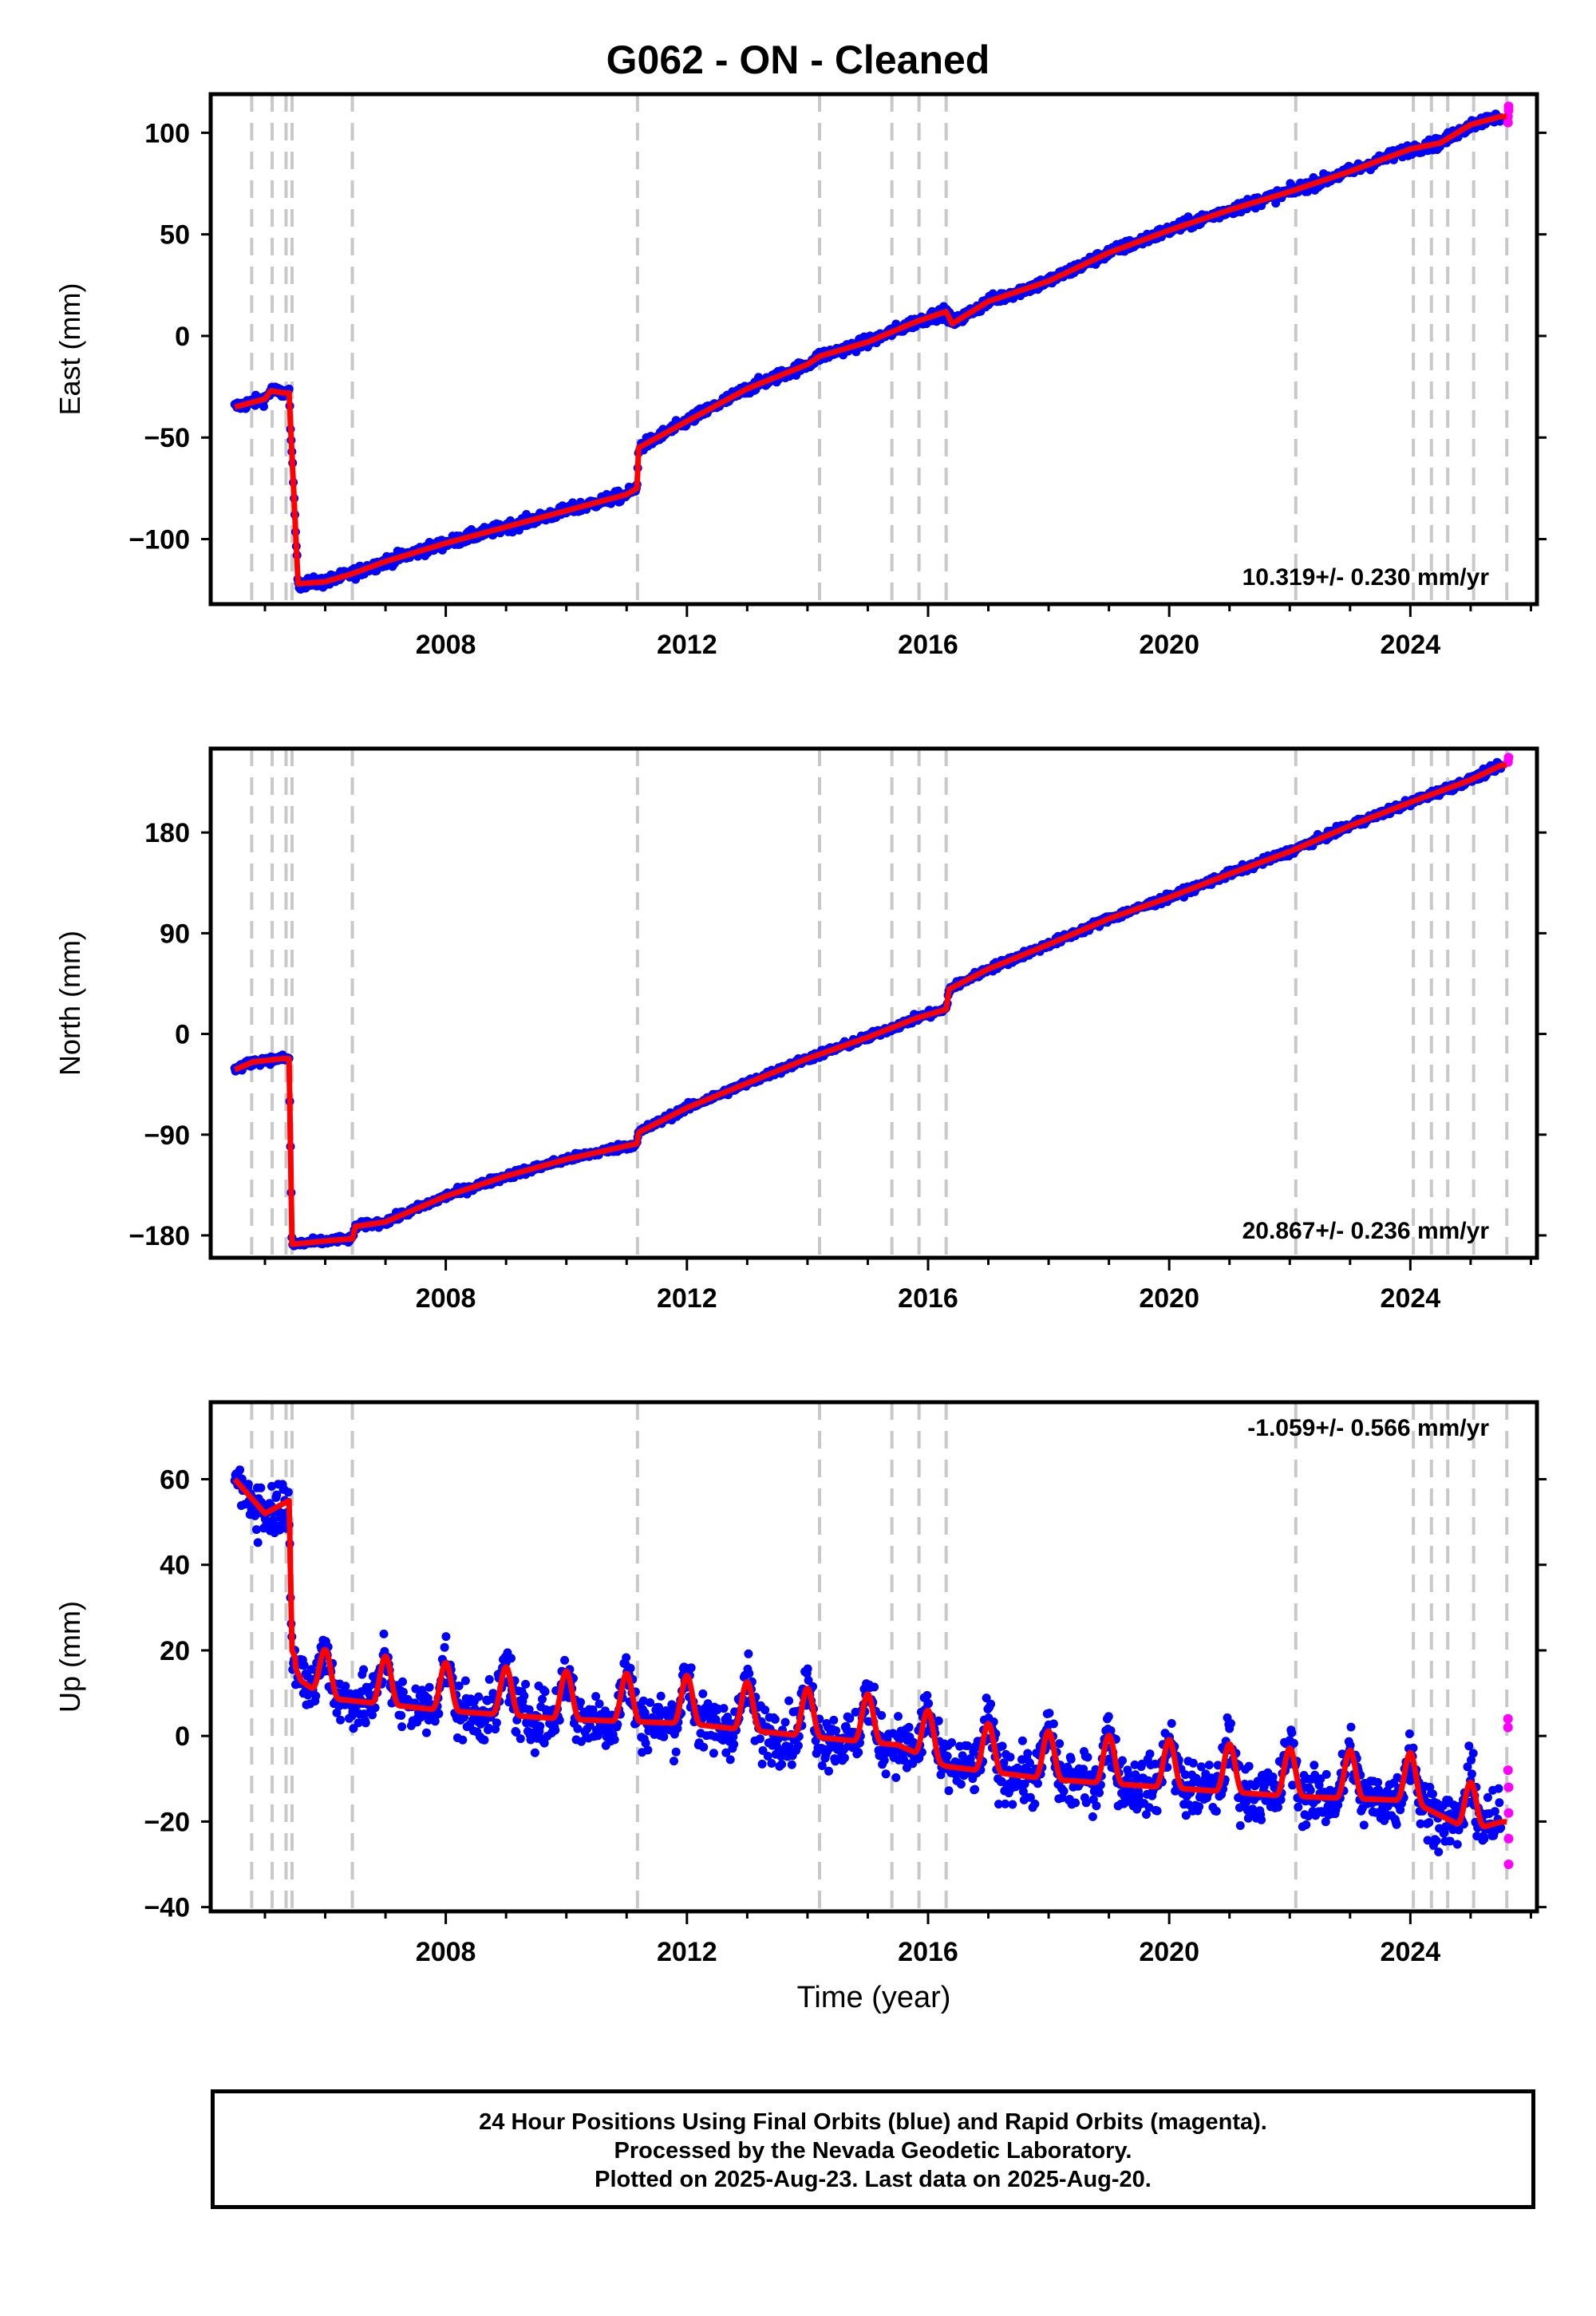  What do you see at coordinates (167, 833) in the screenshot?
I see `y-tick-label: 180` at bounding box center [167, 833].